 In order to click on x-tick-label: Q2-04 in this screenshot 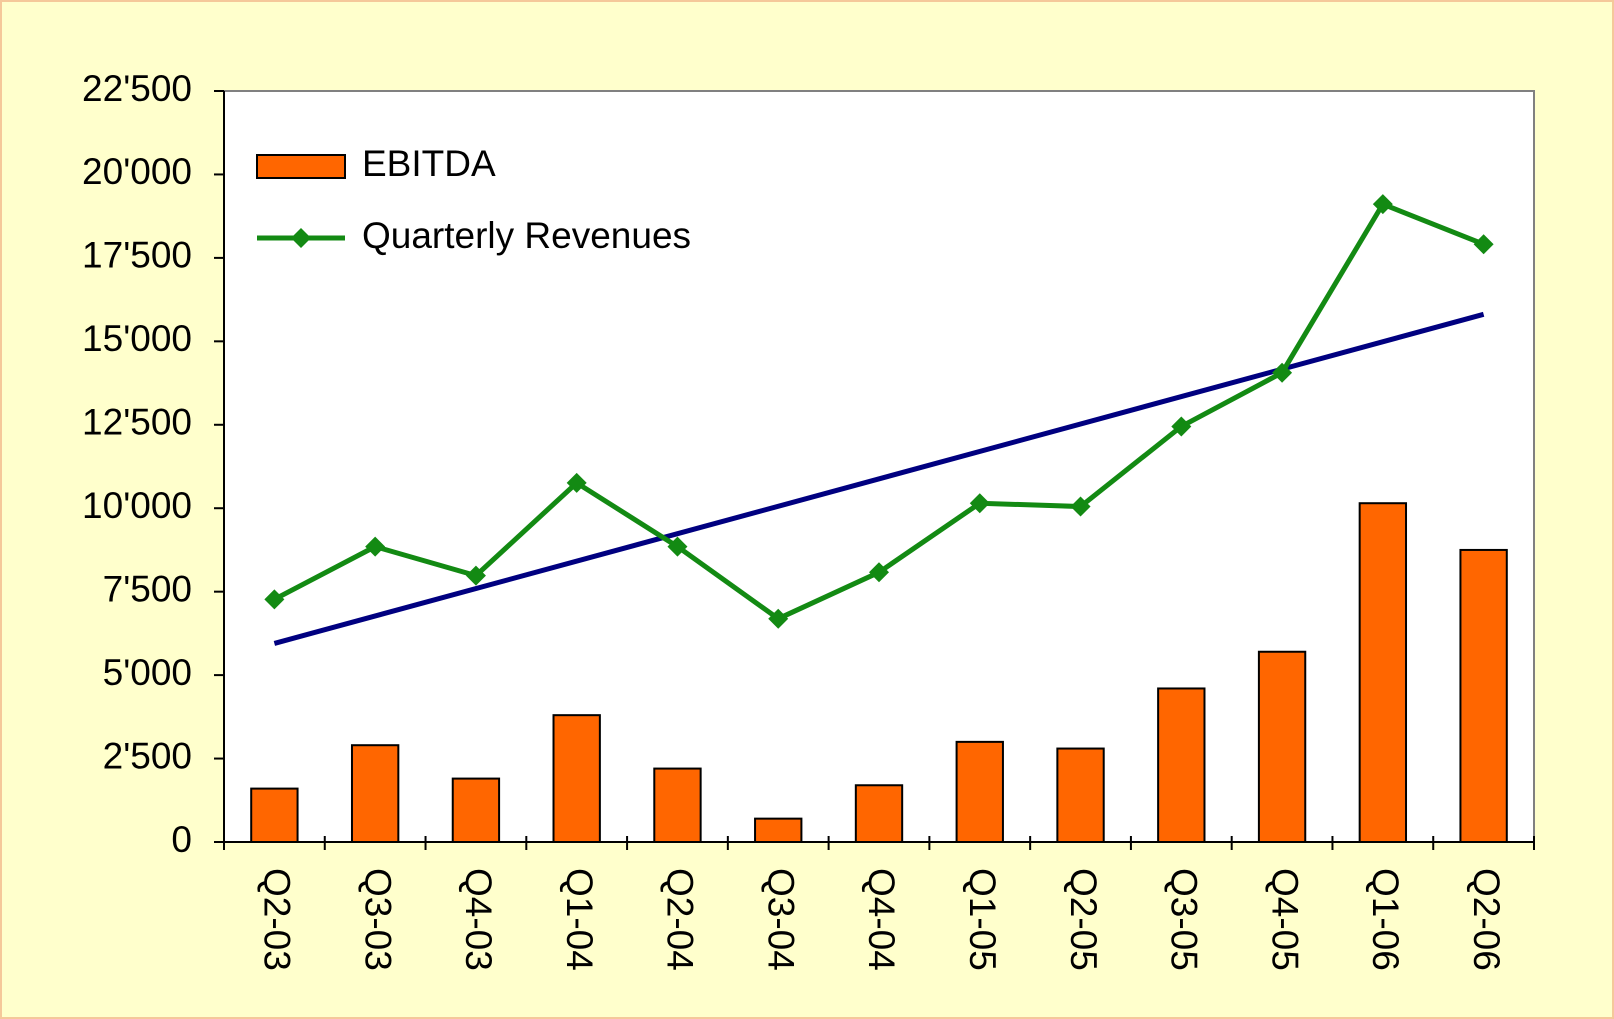, I will do `click(680, 919)`.